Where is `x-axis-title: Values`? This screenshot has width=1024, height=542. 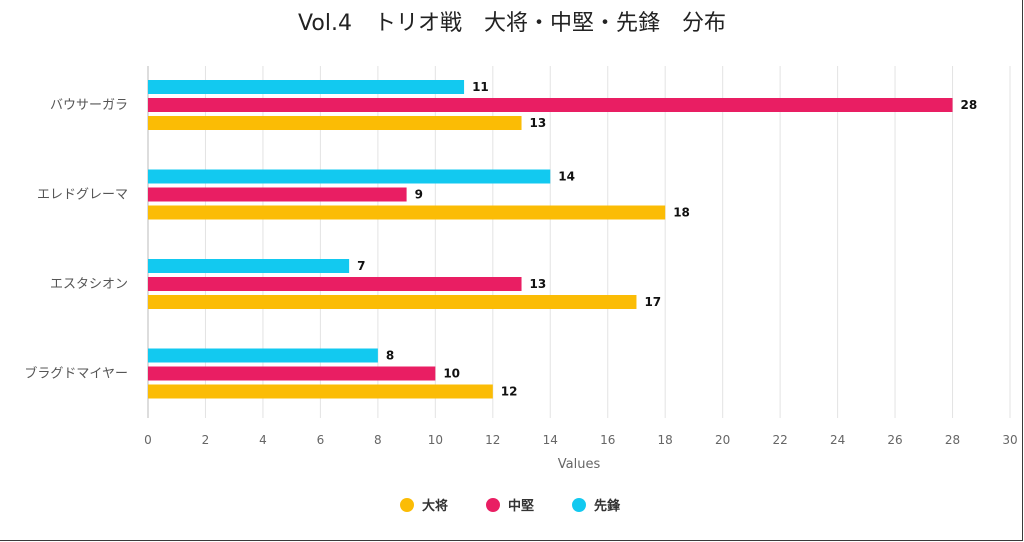
x-axis-title: Values is located at coordinates (579, 464).